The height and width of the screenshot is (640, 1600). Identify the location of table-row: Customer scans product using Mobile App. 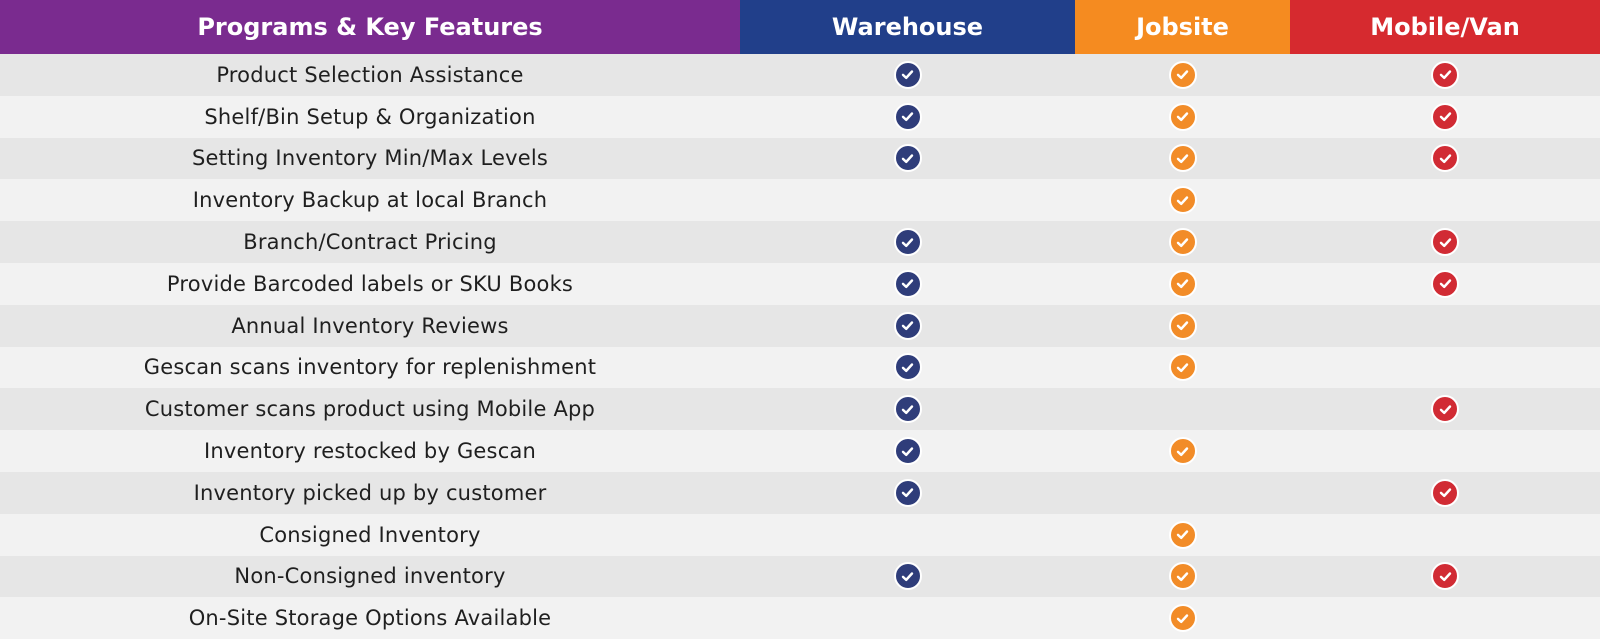
(800, 409).